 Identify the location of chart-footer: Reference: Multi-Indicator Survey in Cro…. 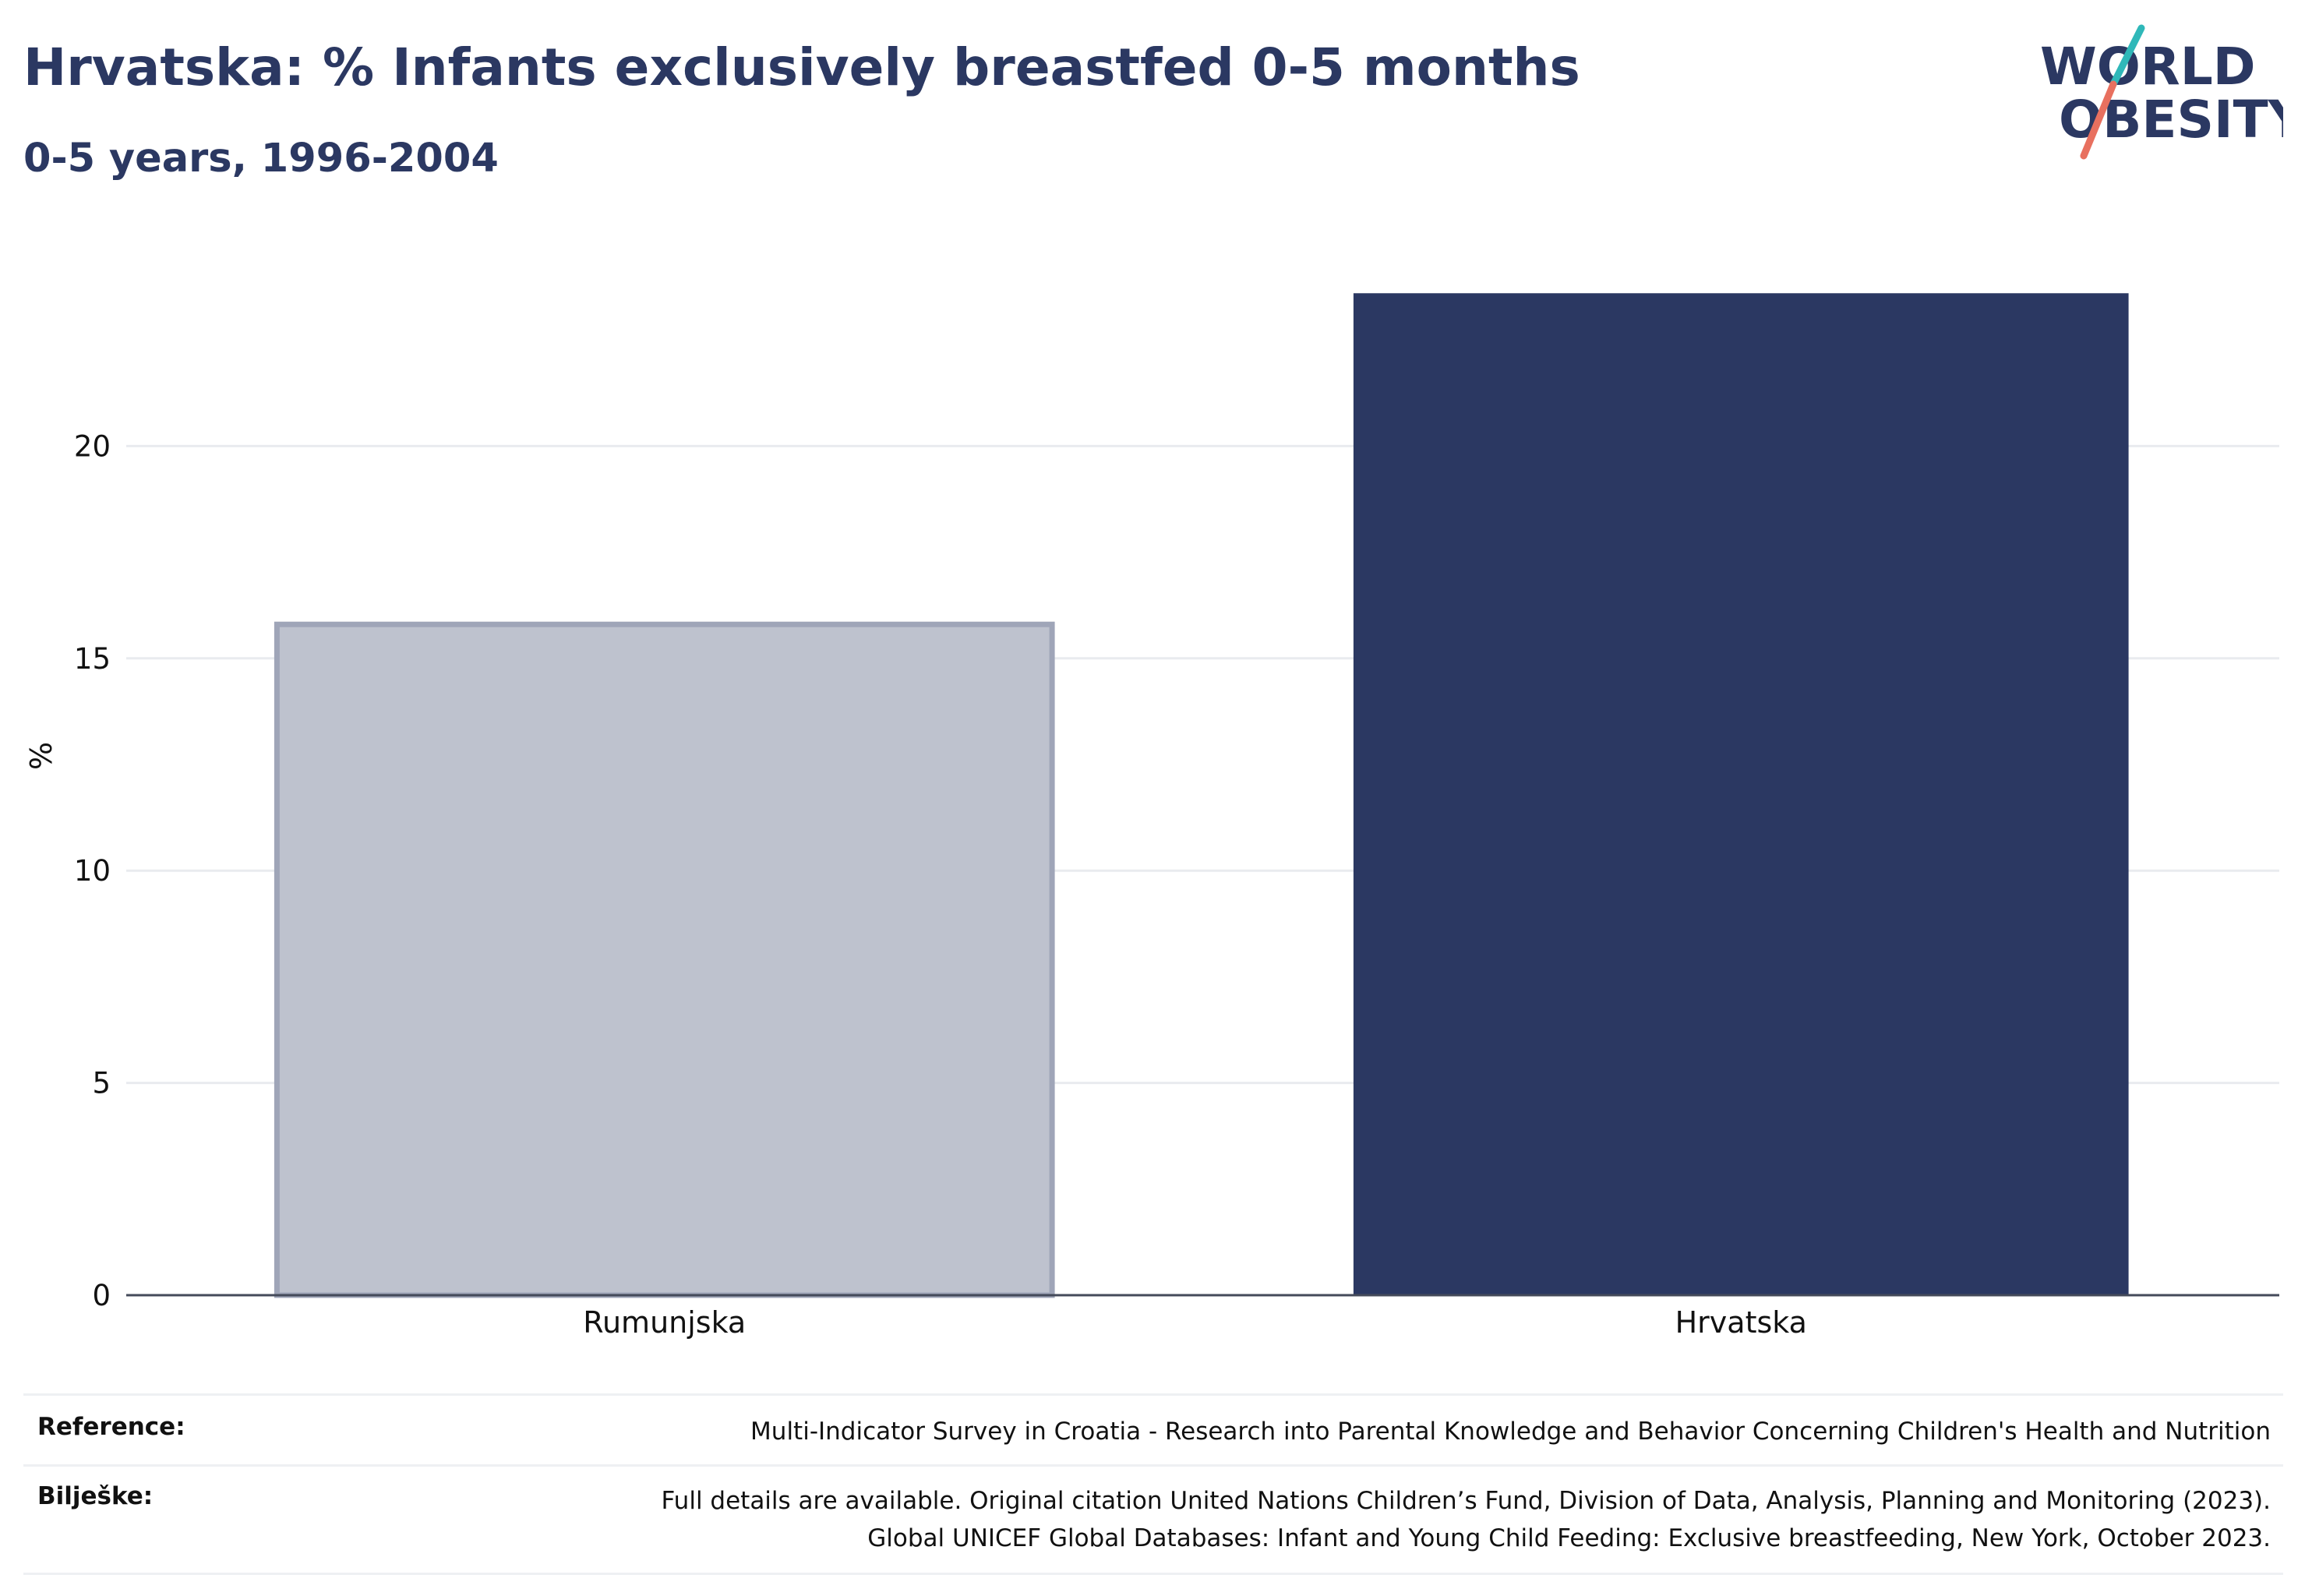
(1153, 1484).